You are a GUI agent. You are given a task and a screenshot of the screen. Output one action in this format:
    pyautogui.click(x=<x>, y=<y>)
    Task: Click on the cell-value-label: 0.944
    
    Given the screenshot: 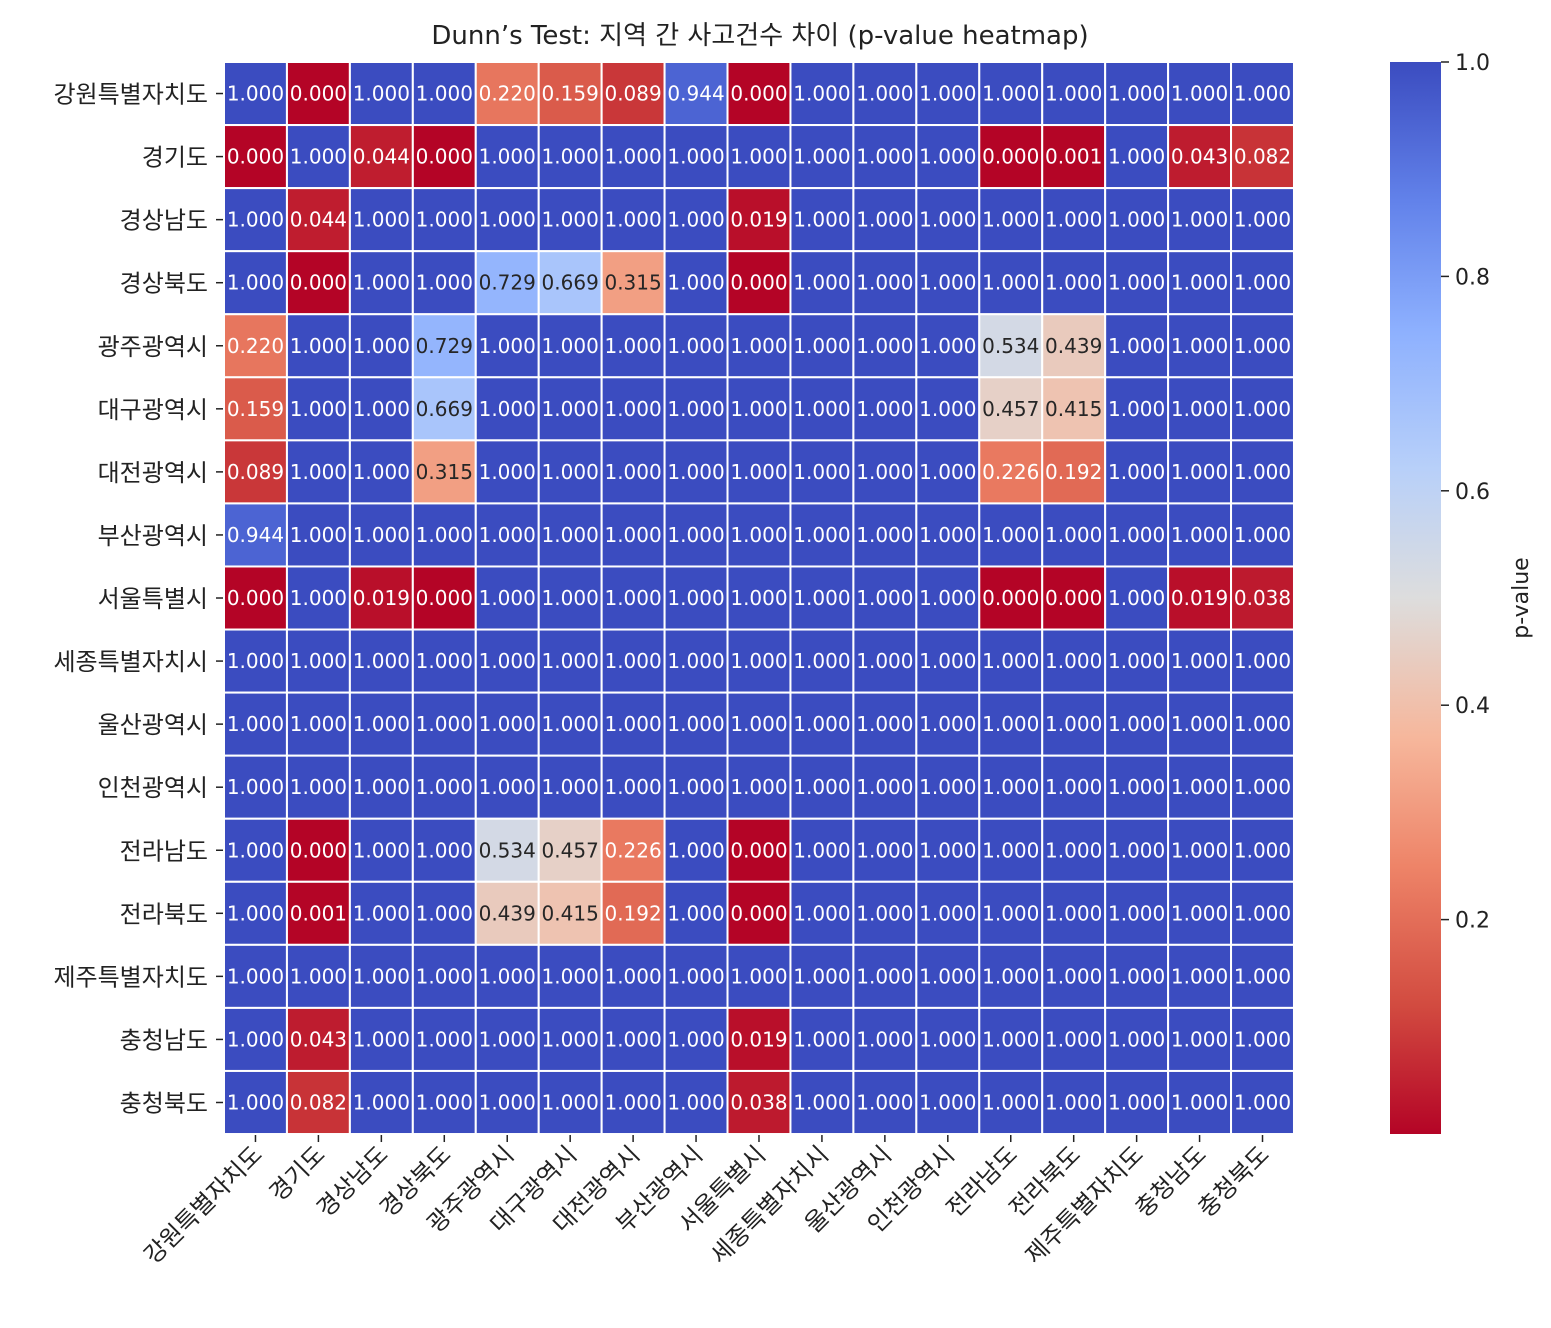 What is the action you would take?
    pyautogui.click(x=695, y=94)
    